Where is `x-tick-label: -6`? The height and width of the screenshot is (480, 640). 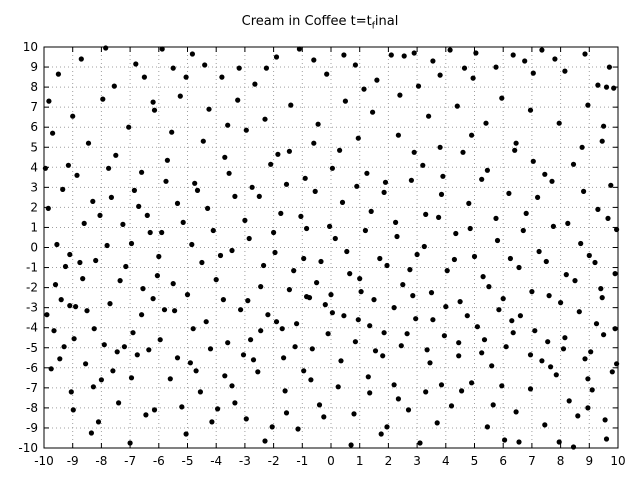 x-tick-label: -6 is located at coordinates (159, 461).